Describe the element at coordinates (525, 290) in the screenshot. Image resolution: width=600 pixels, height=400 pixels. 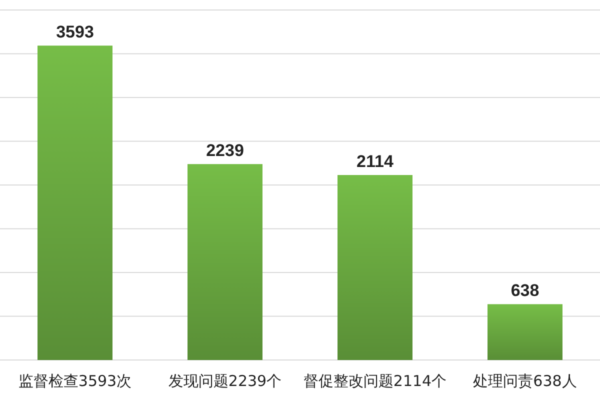
I see `data-label: 638` at that location.